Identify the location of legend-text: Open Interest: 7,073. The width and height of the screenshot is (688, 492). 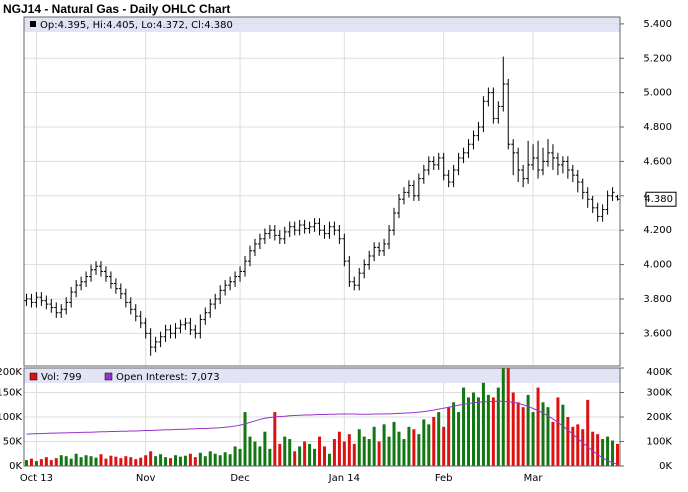
(168, 377).